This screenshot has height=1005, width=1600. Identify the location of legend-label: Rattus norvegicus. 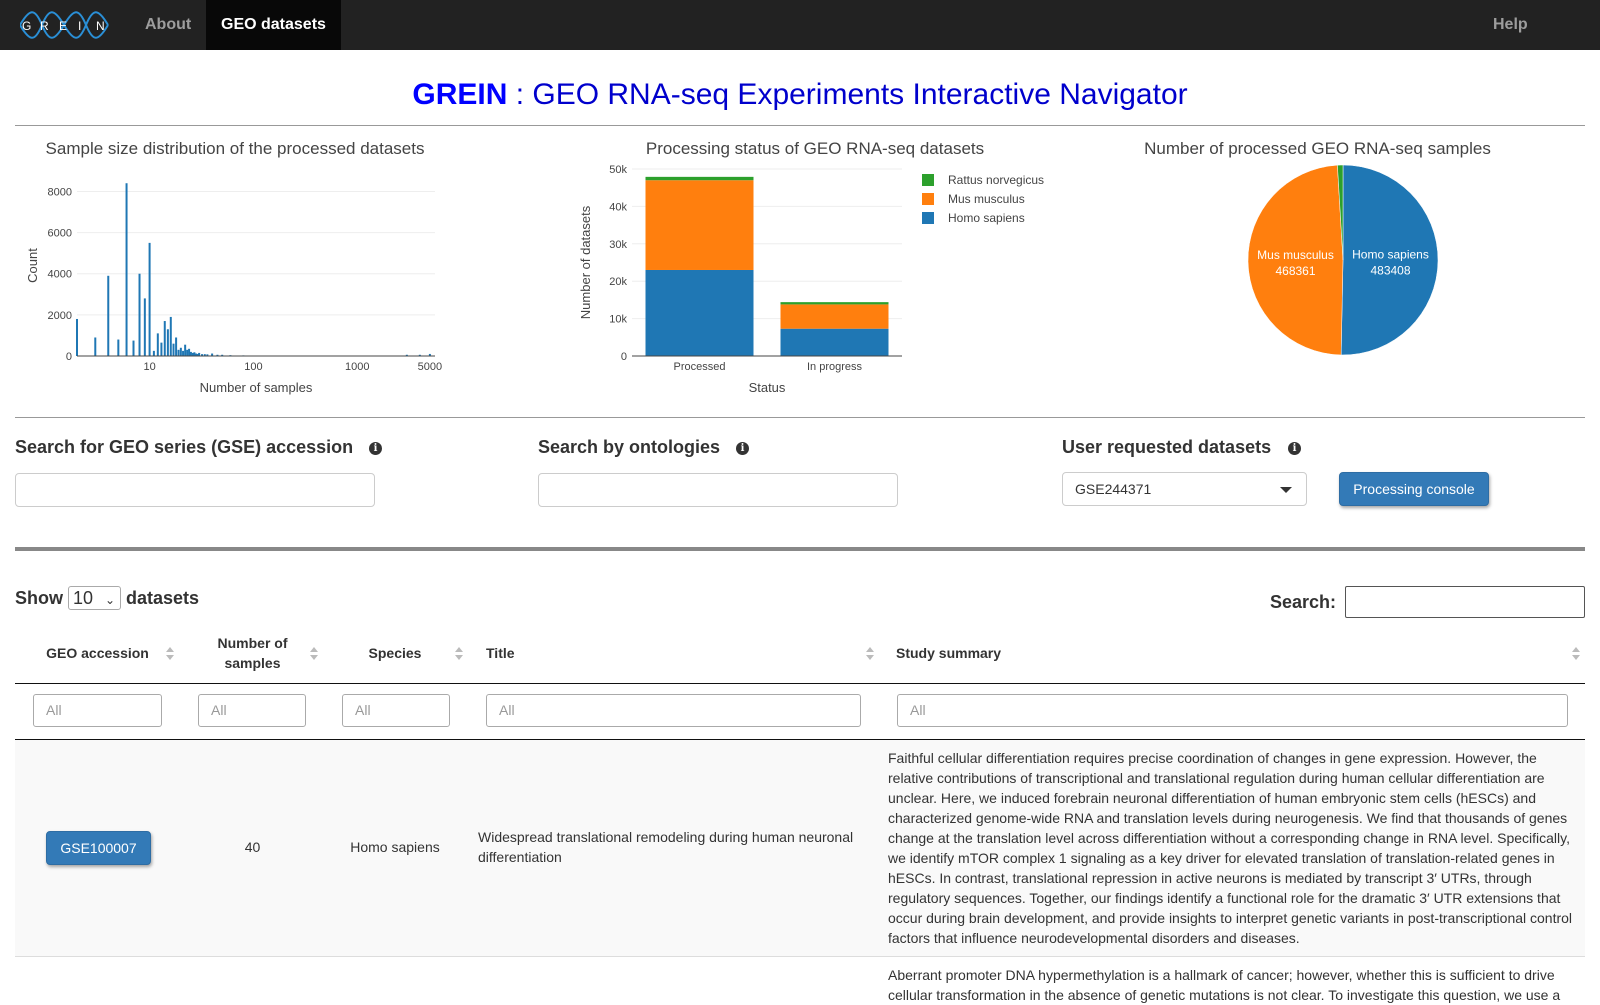
(996, 180).